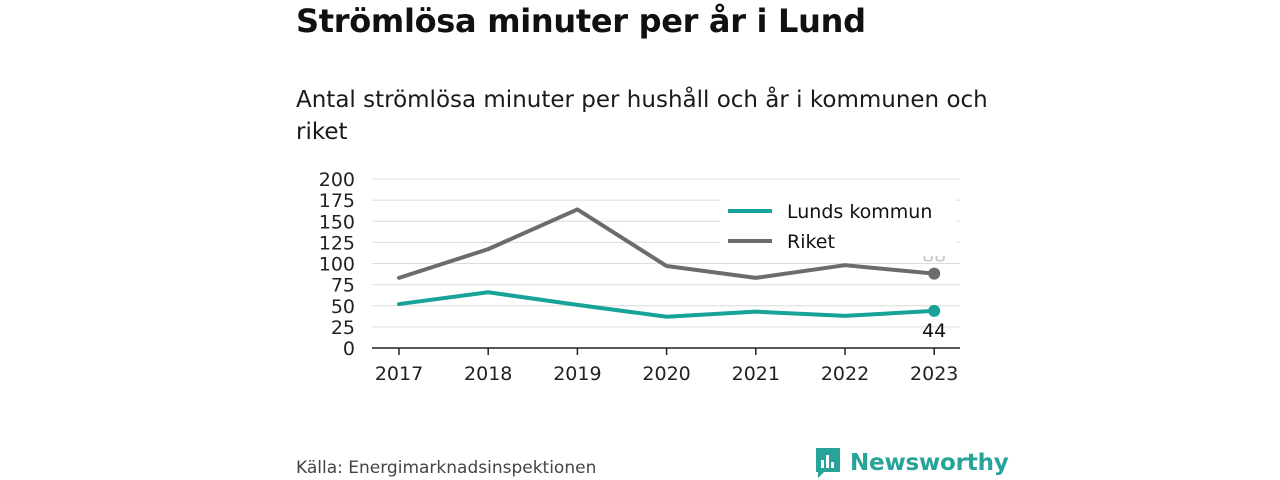 The height and width of the screenshot is (480, 1280). Describe the element at coordinates (399, 374) in the screenshot. I see `x-tick-label: 2017` at that location.